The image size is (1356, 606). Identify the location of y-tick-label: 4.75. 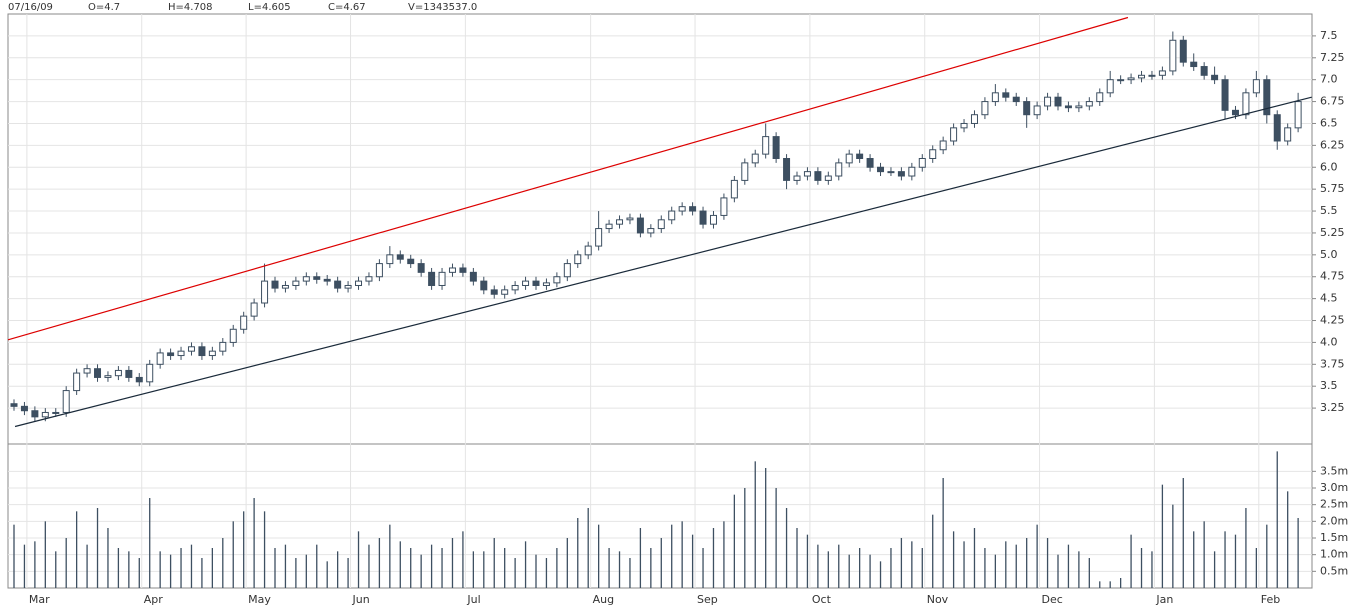
(1332, 276).